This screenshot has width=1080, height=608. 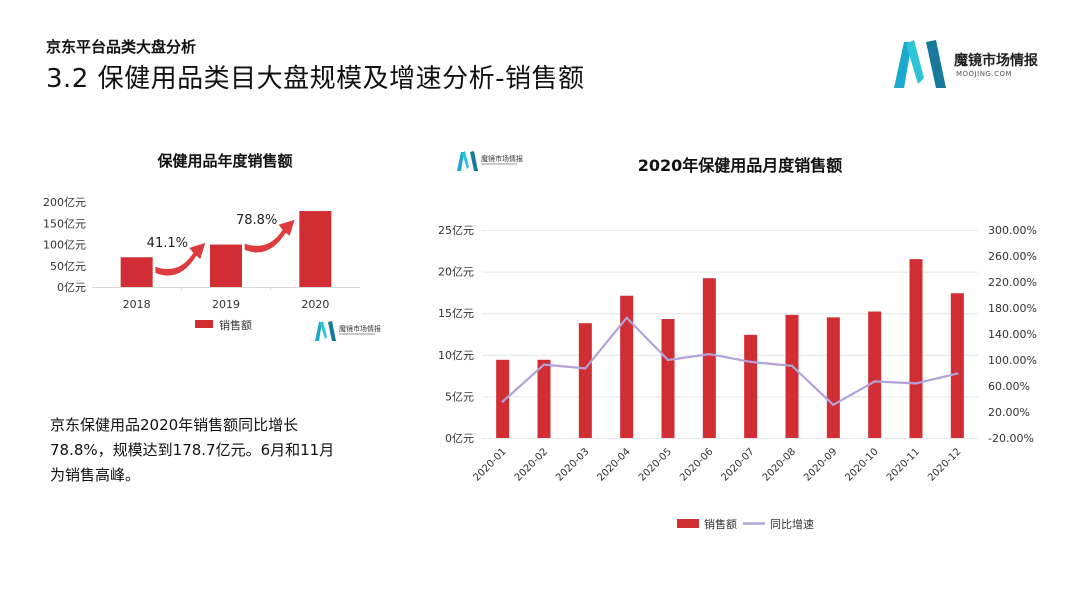 I want to click on brand-m-icon, so click(x=920, y=64).